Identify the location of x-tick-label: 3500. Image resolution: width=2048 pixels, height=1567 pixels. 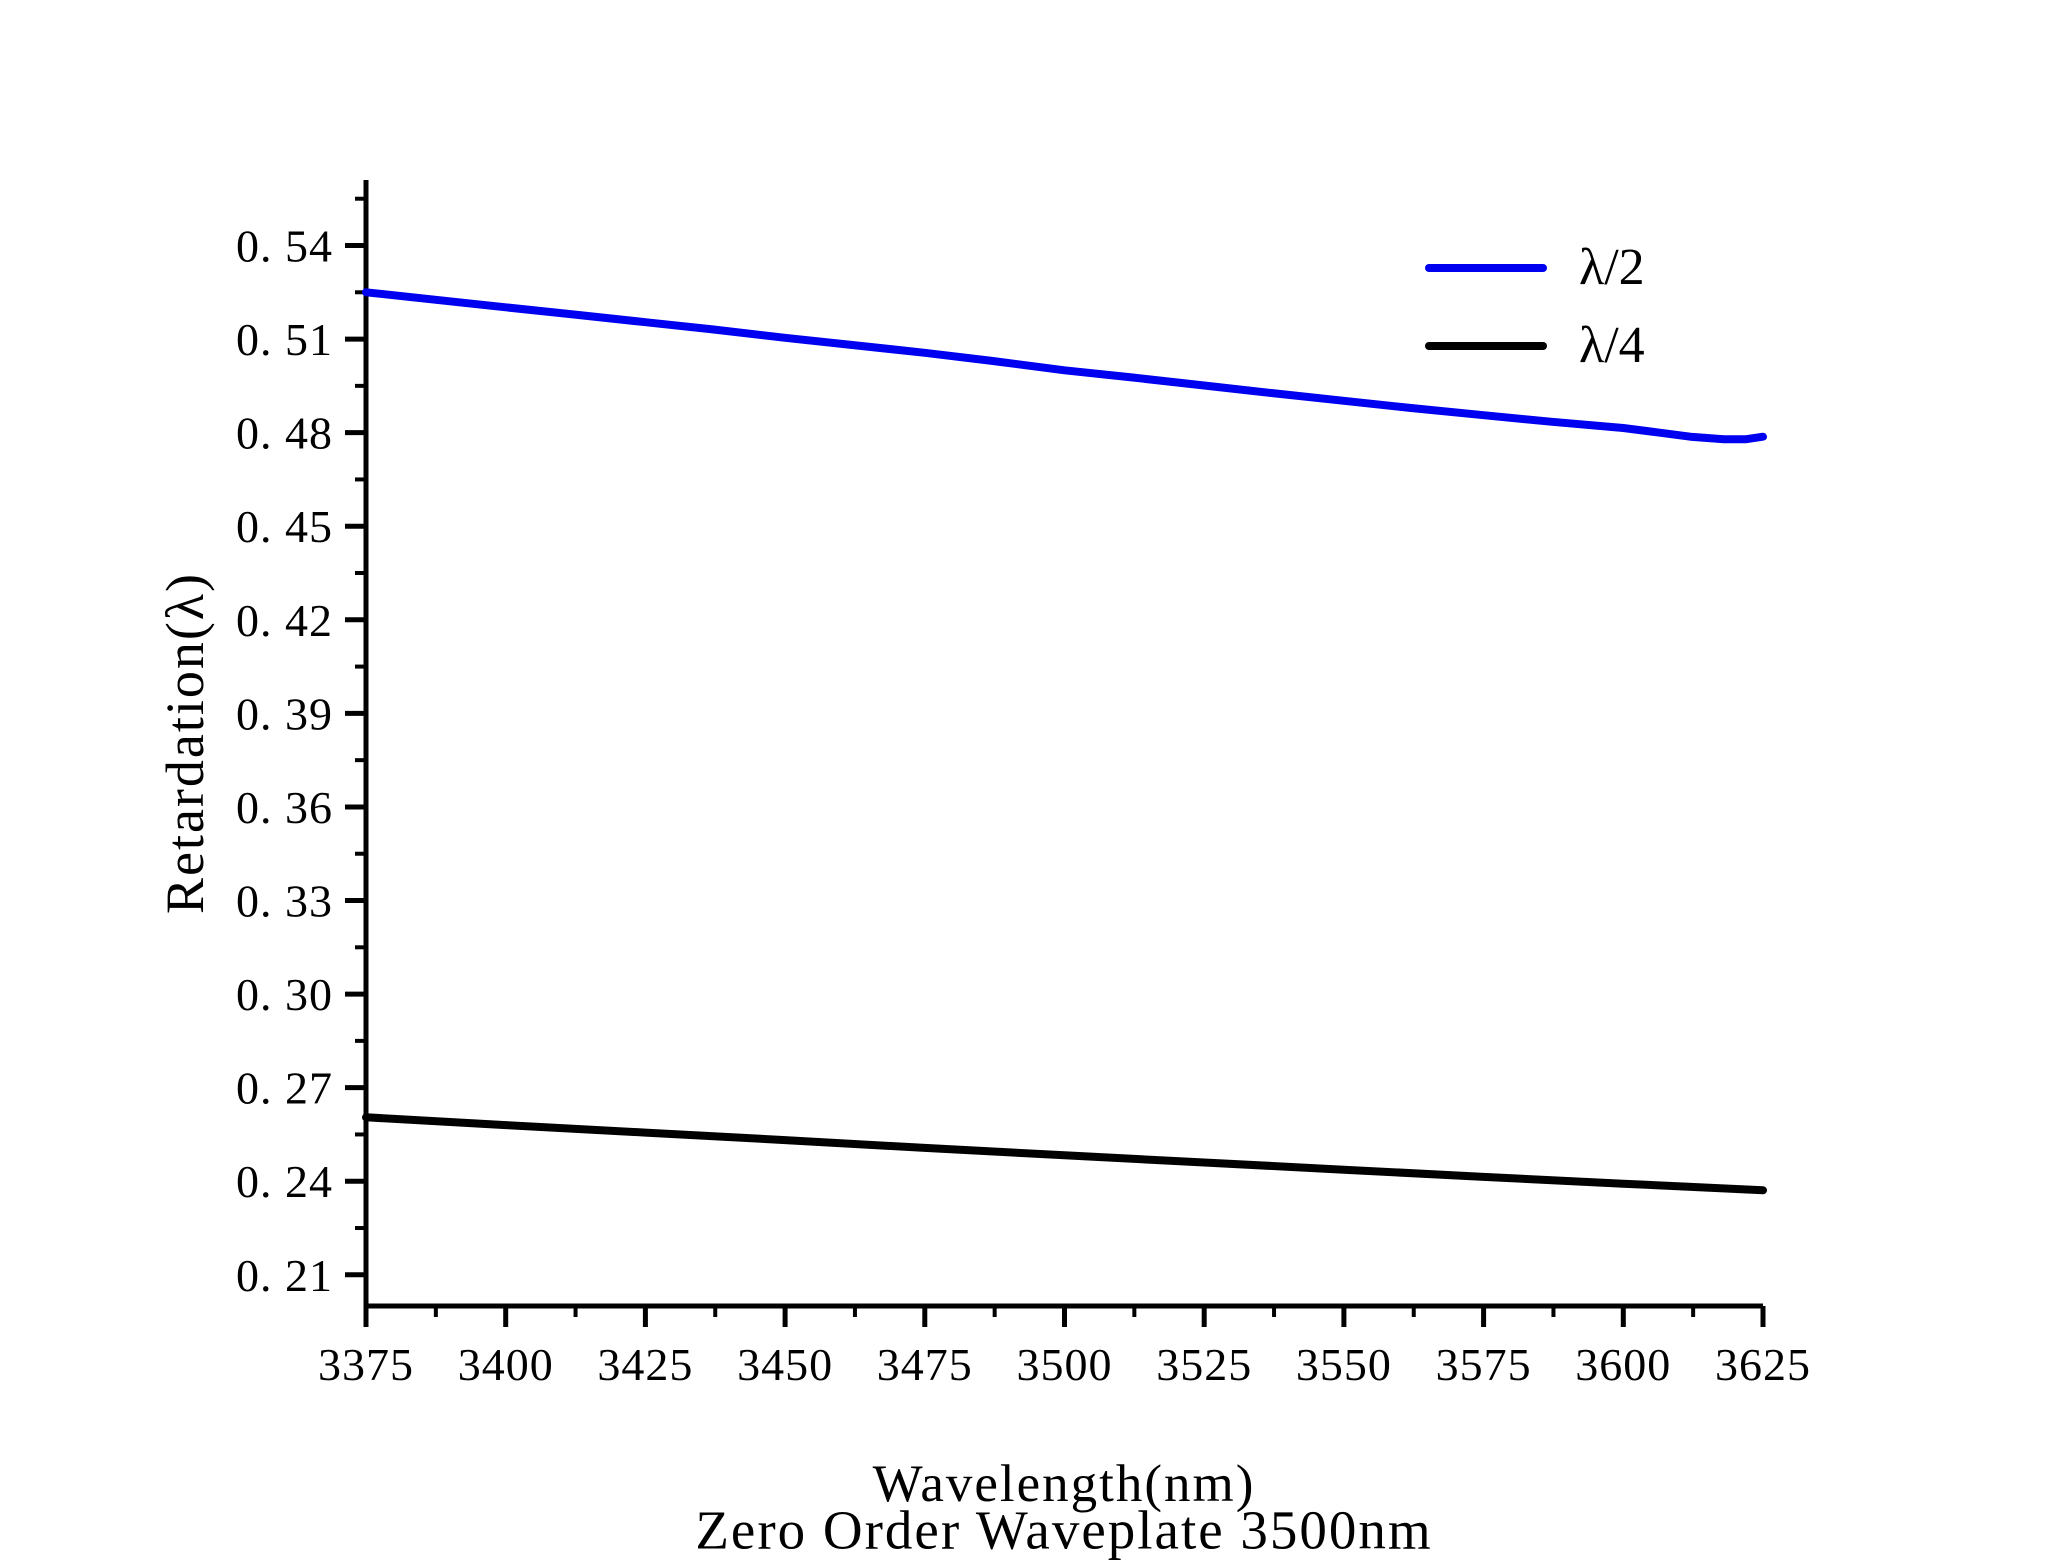
(1065, 1364).